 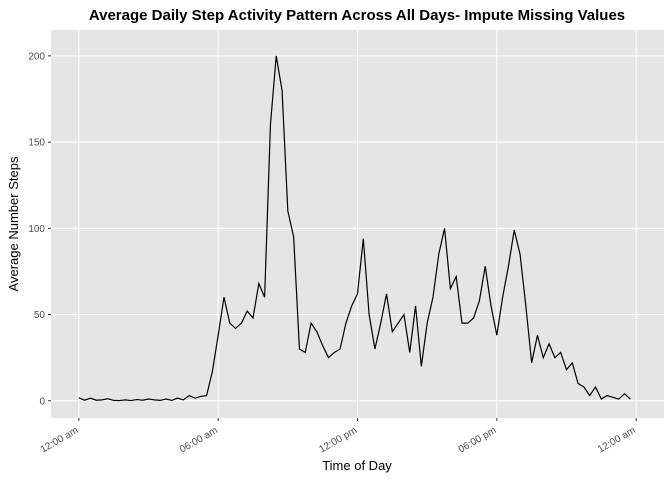 What do you see at coordinates (42, 401) in the screenshot?
I see `y-tick-label: 0` at bounding box center [42, 401].